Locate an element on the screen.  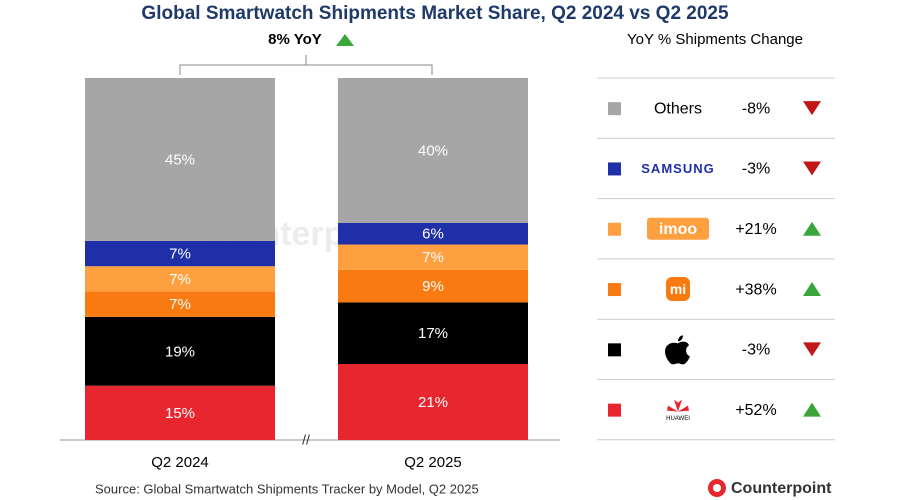
legend-title: YoY % Shipments Change is located at coordinates (715, 39).